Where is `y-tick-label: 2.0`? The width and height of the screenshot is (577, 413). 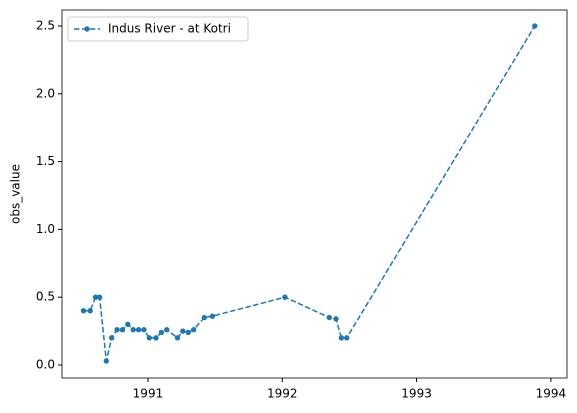
y-tick-label: 2.0 is located at coordinates (45, 93).